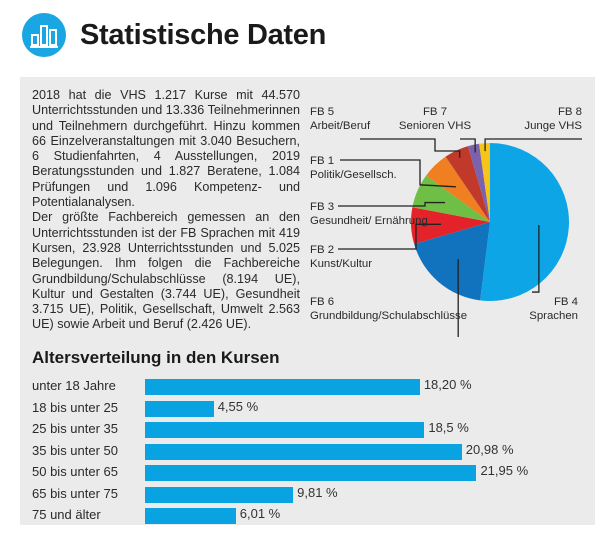  Describe the element at coordinates (388, 309) in the screenshot. I see `pie-label-fb6: FB 6 Grundbildung/Schulabschlüsse` at that location.